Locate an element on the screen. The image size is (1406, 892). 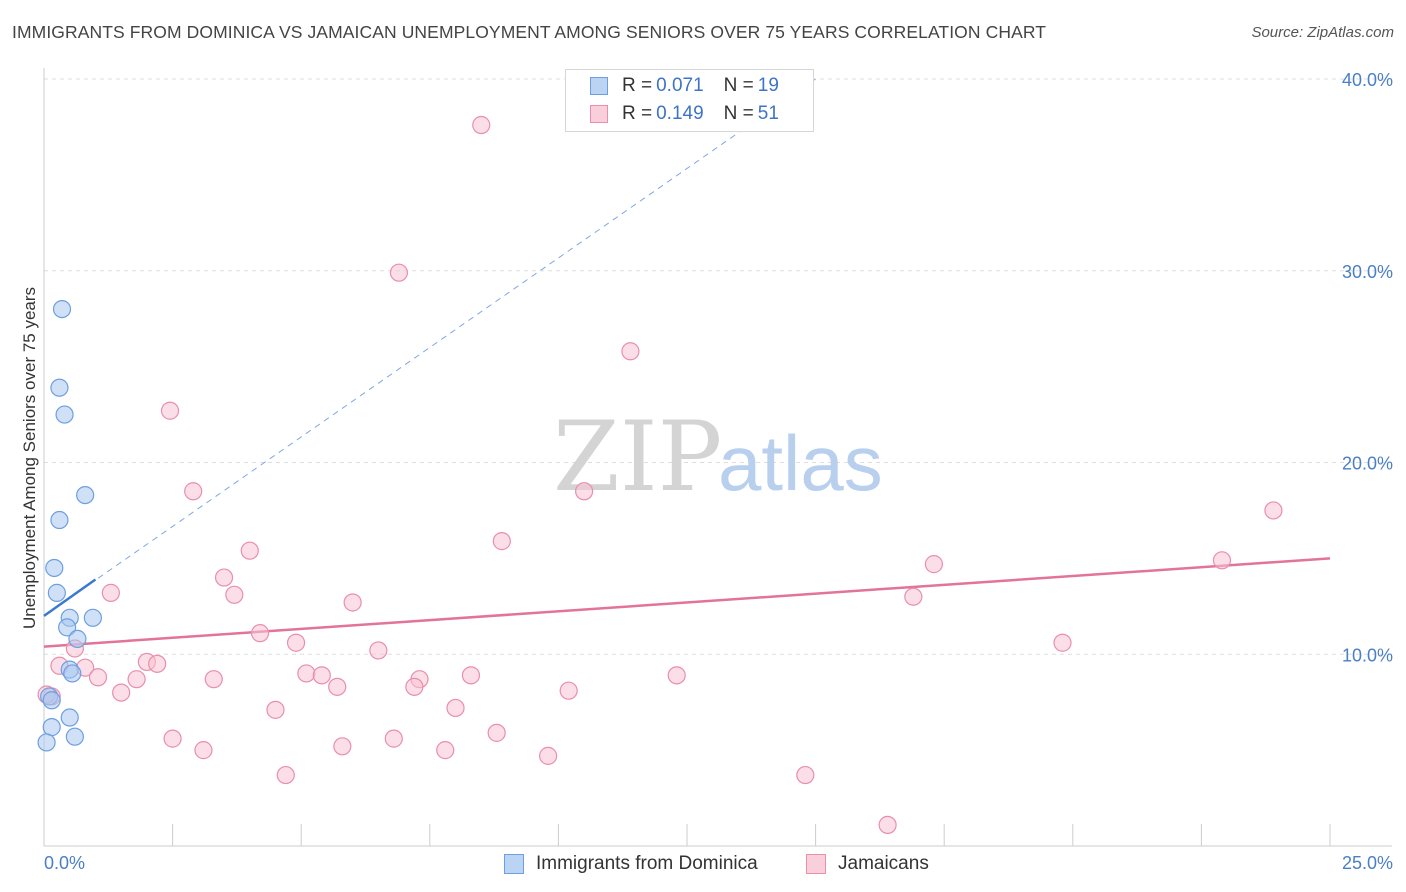
watermark: ZIP atlas is located at coordinates (718, 457).